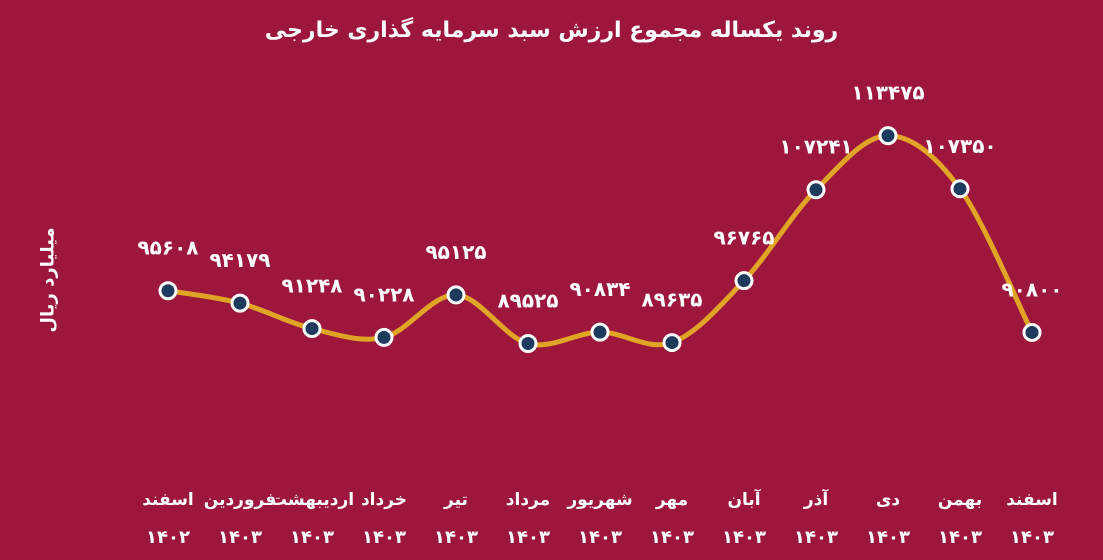 The image size is (1103, 560). I want to click on data-label: ۹۵۱۲۵, so click(455, 252).